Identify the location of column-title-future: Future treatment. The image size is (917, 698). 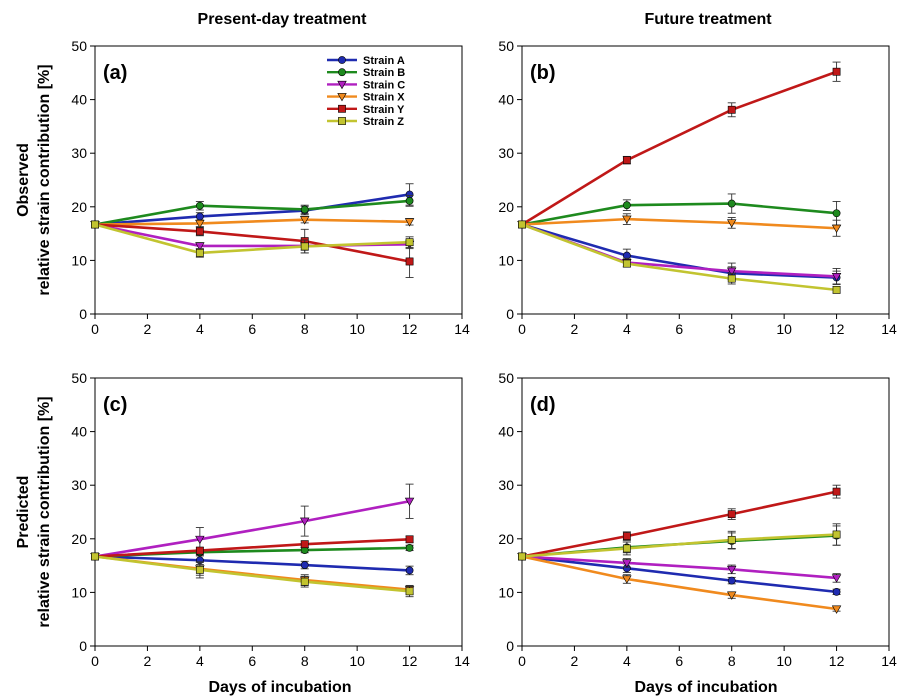
(708, 19).